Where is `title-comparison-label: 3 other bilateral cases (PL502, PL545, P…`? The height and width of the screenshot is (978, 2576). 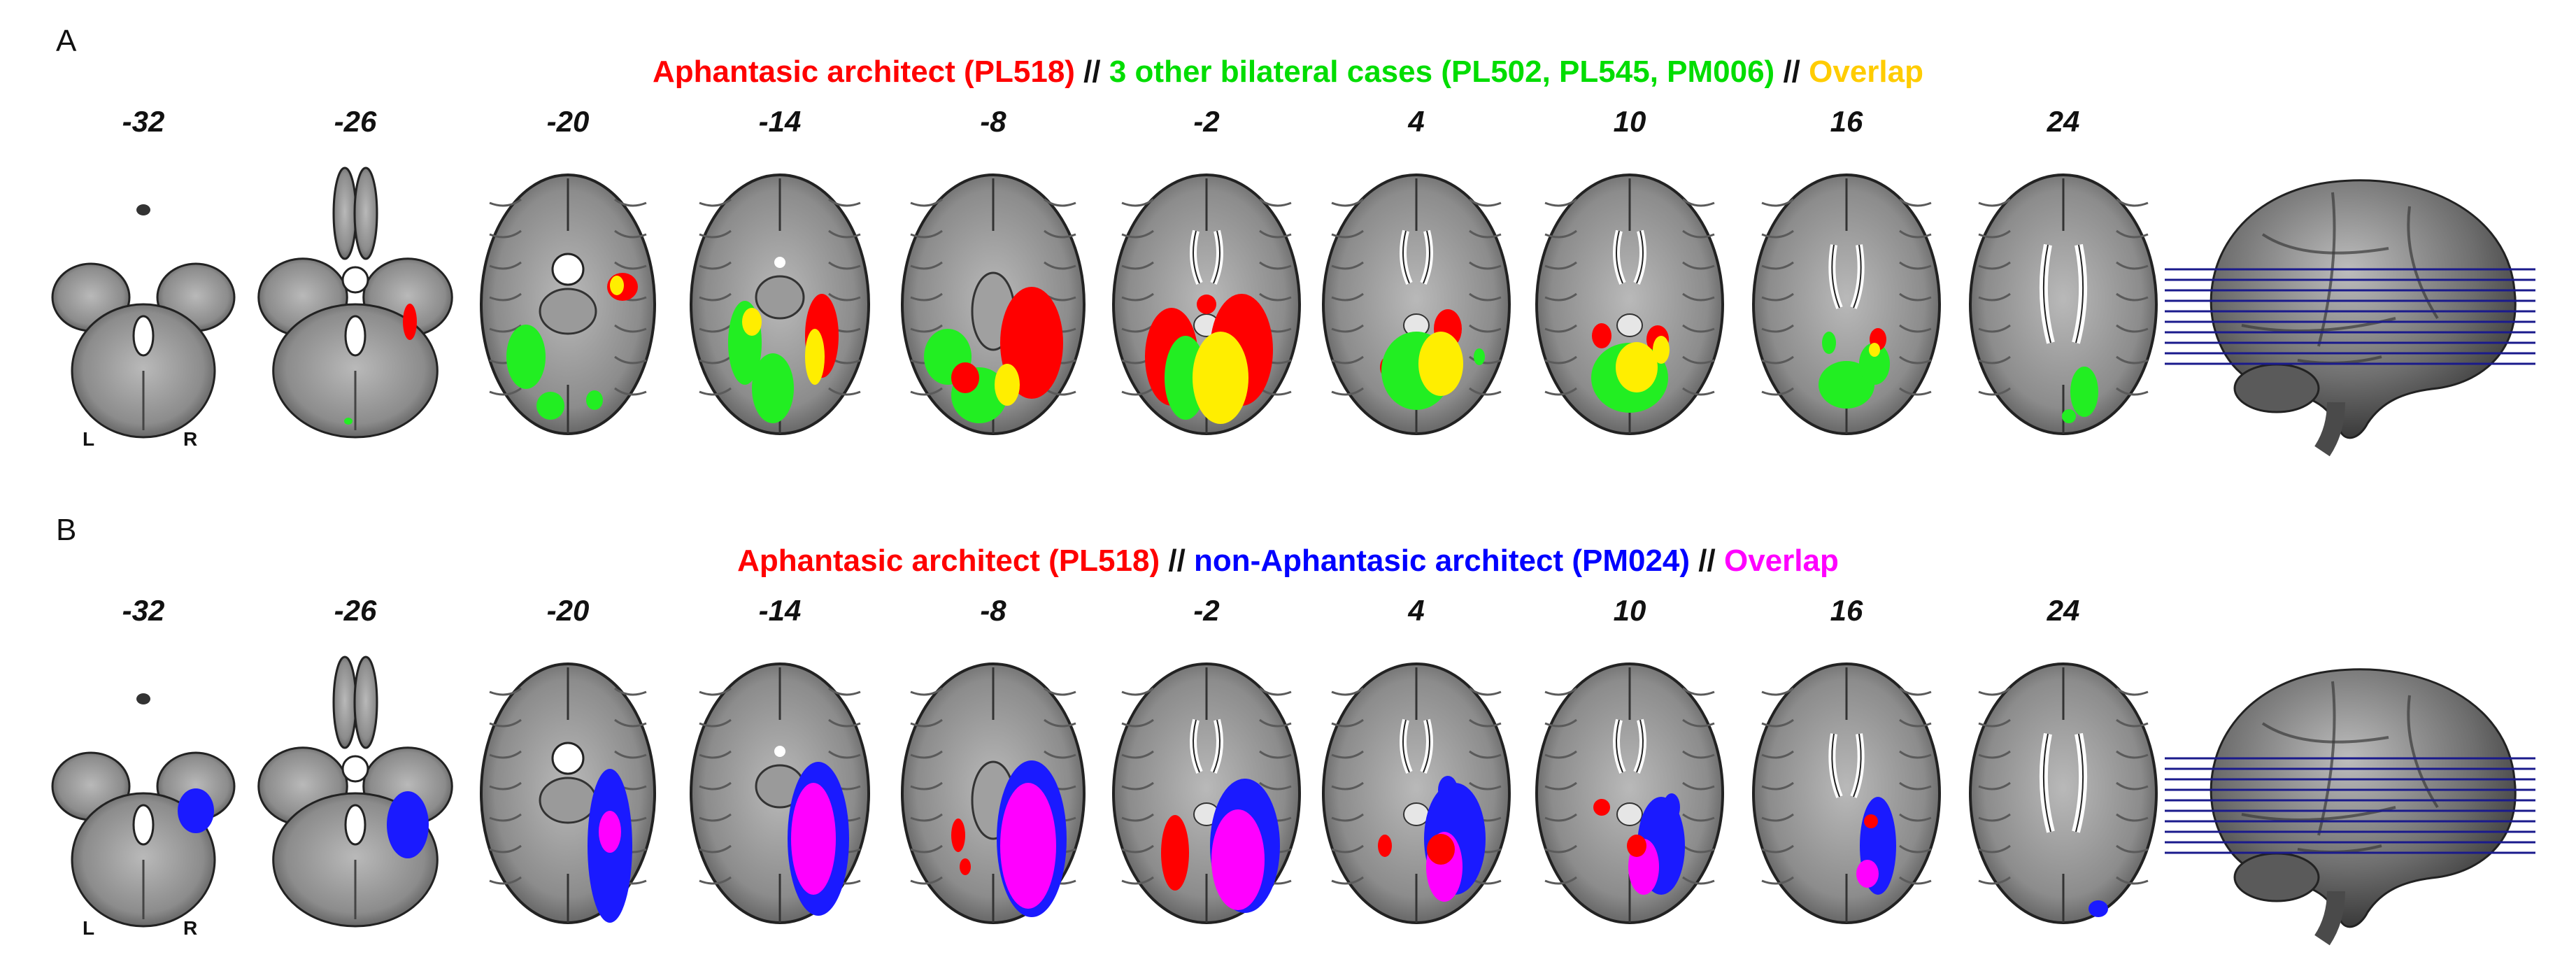
title-comparison-label: 3 other bilateral cases (PL502, PL545, P… is located at coordinates (1442, 72).